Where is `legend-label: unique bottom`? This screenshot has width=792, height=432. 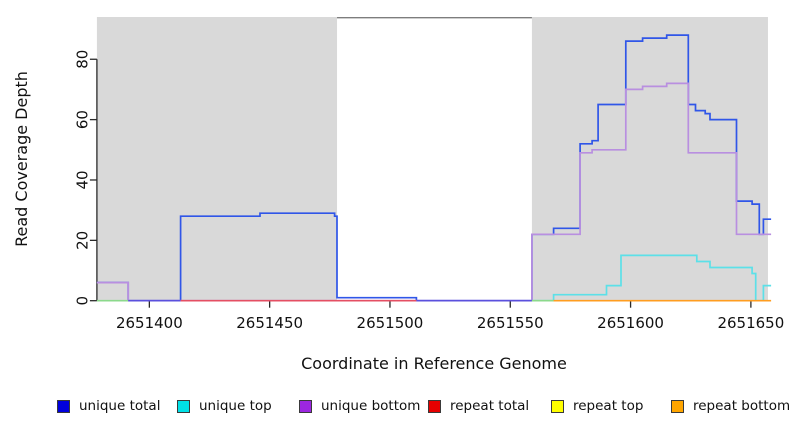 legend-label: unique bottom is located at coordinates (371, 406).